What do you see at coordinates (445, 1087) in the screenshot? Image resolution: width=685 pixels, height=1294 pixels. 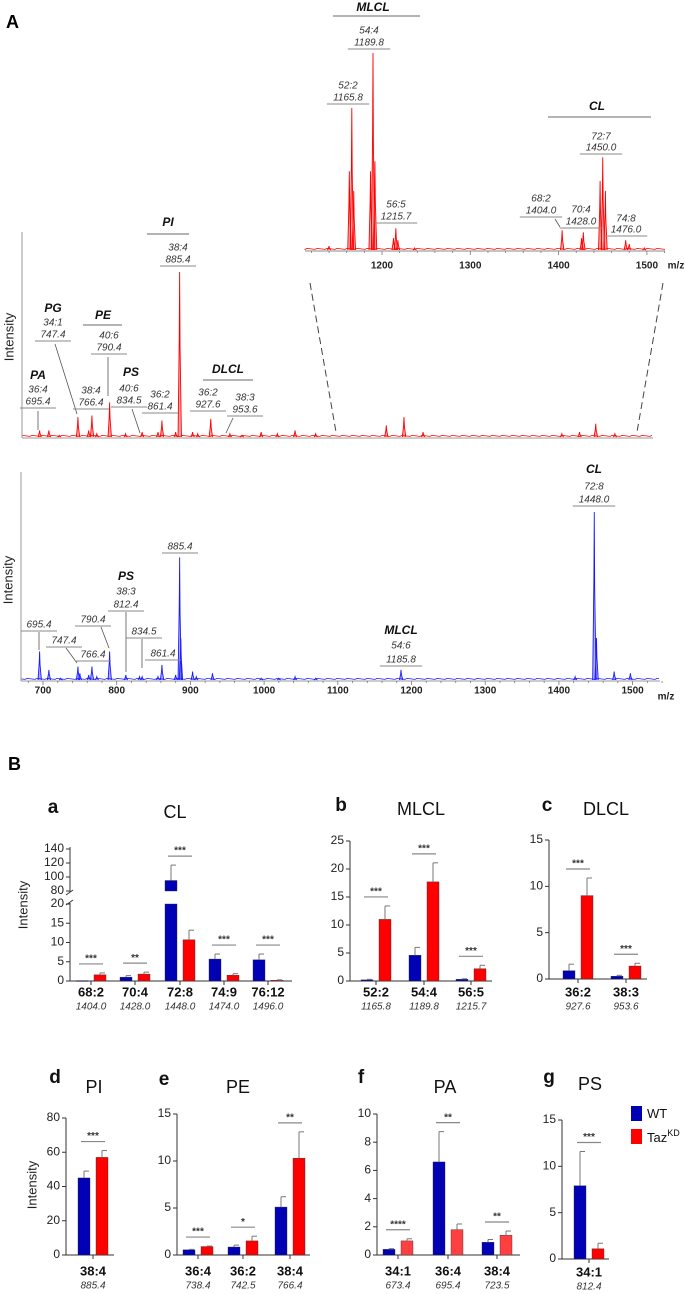 I see `chart-title: PA` at bounding box center [445, 1087].